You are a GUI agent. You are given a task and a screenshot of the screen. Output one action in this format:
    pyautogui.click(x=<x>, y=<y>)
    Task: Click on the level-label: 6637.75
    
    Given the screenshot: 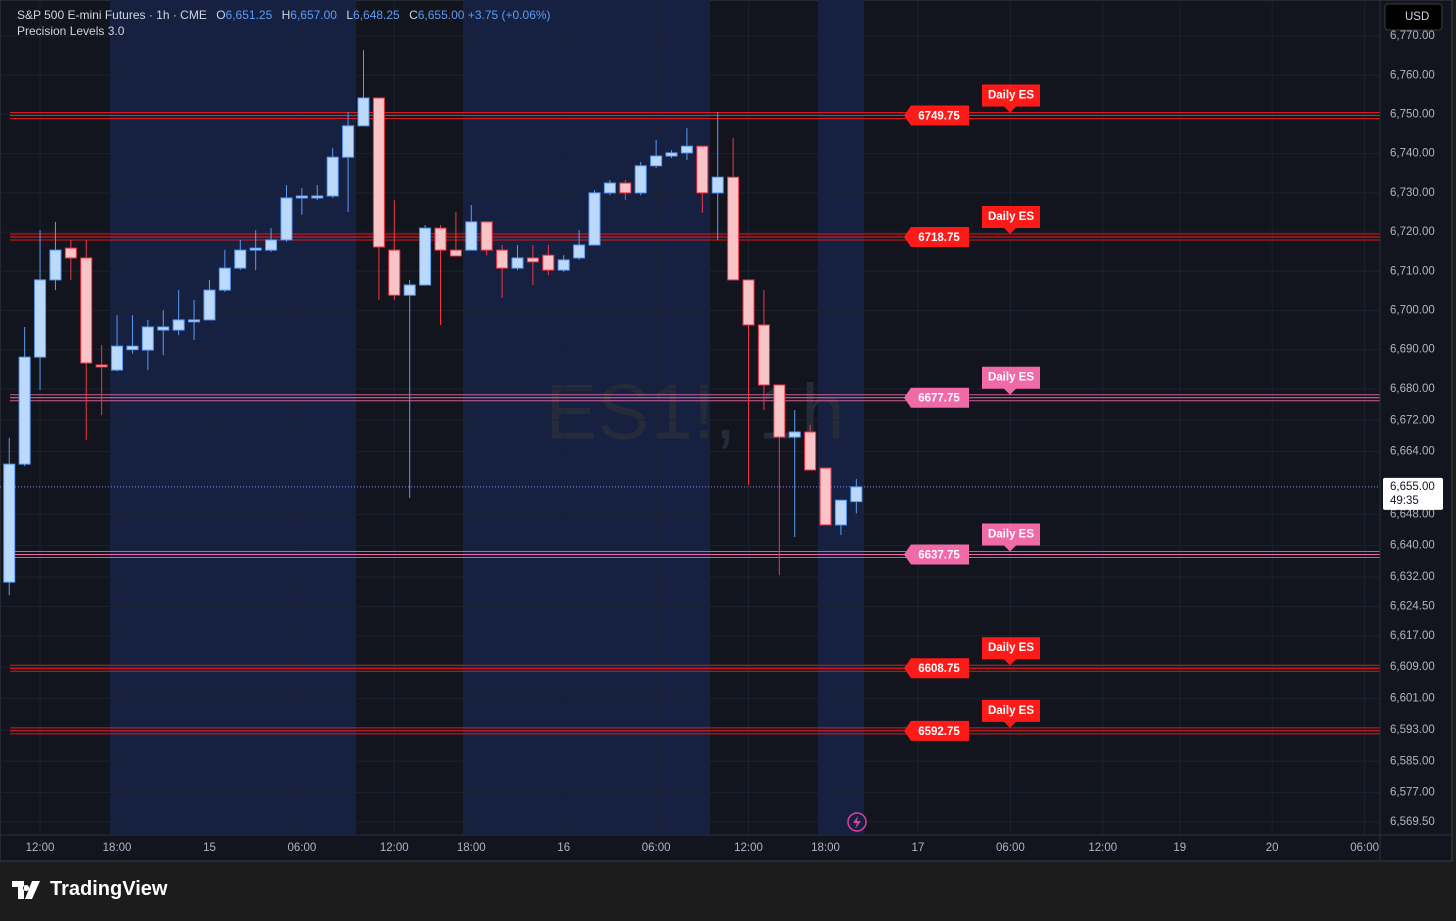 What is the action you would take?
    pyautogui.click(x=939, y=556)
    